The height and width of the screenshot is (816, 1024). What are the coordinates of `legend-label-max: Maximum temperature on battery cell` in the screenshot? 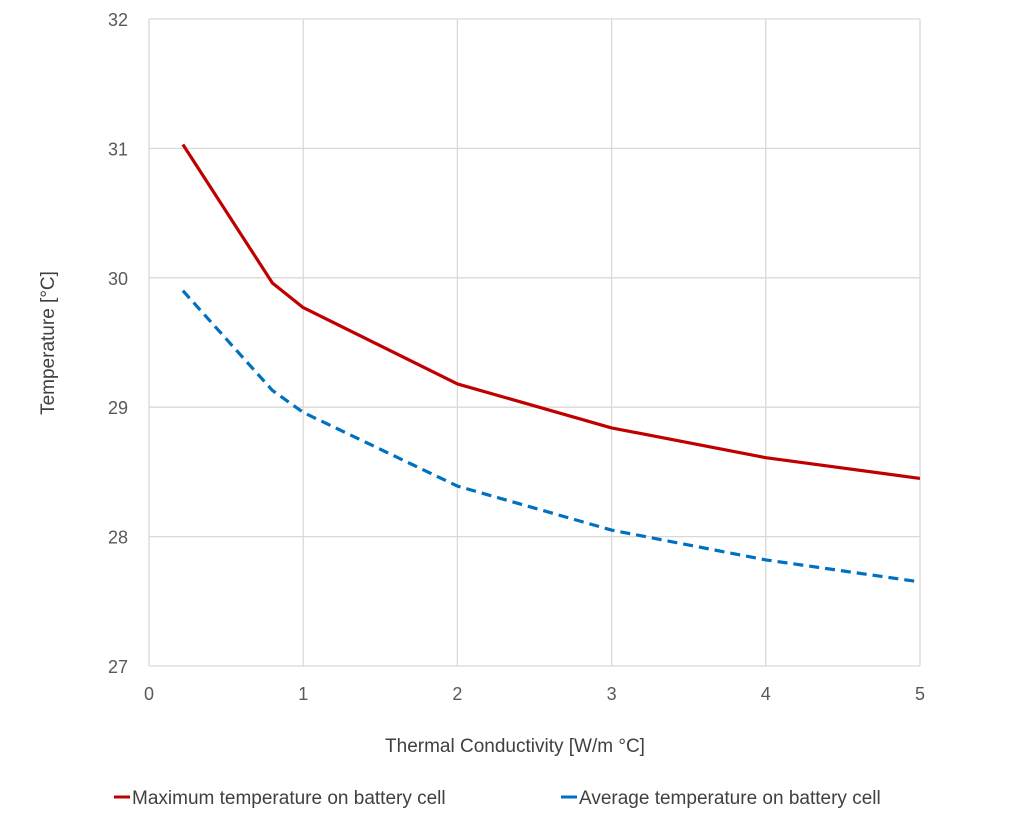 It's located at (289, 798).